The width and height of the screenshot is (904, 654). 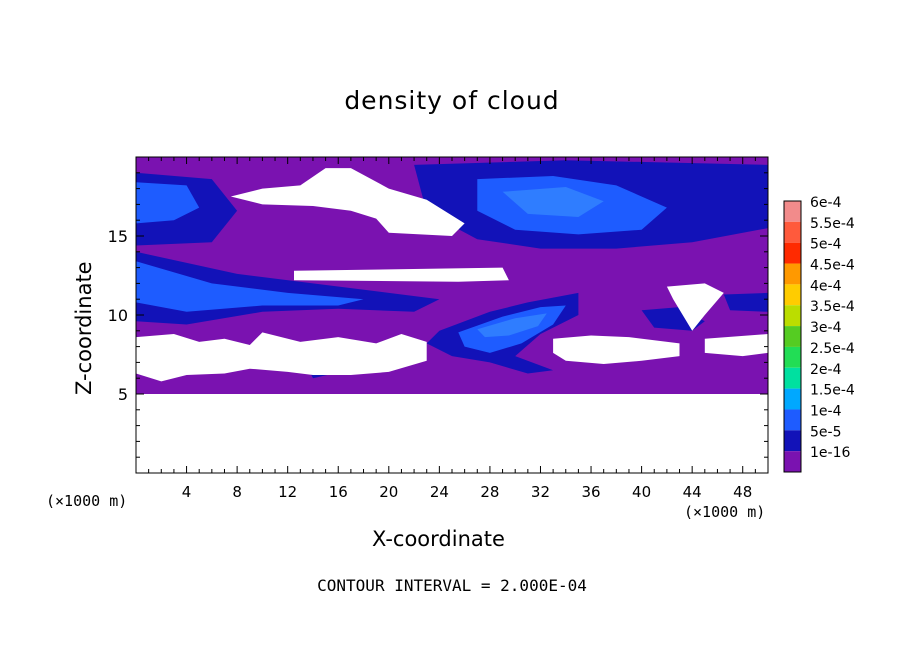 I want to click on x-tick-label-44: 44, so click(x=692, y=492).